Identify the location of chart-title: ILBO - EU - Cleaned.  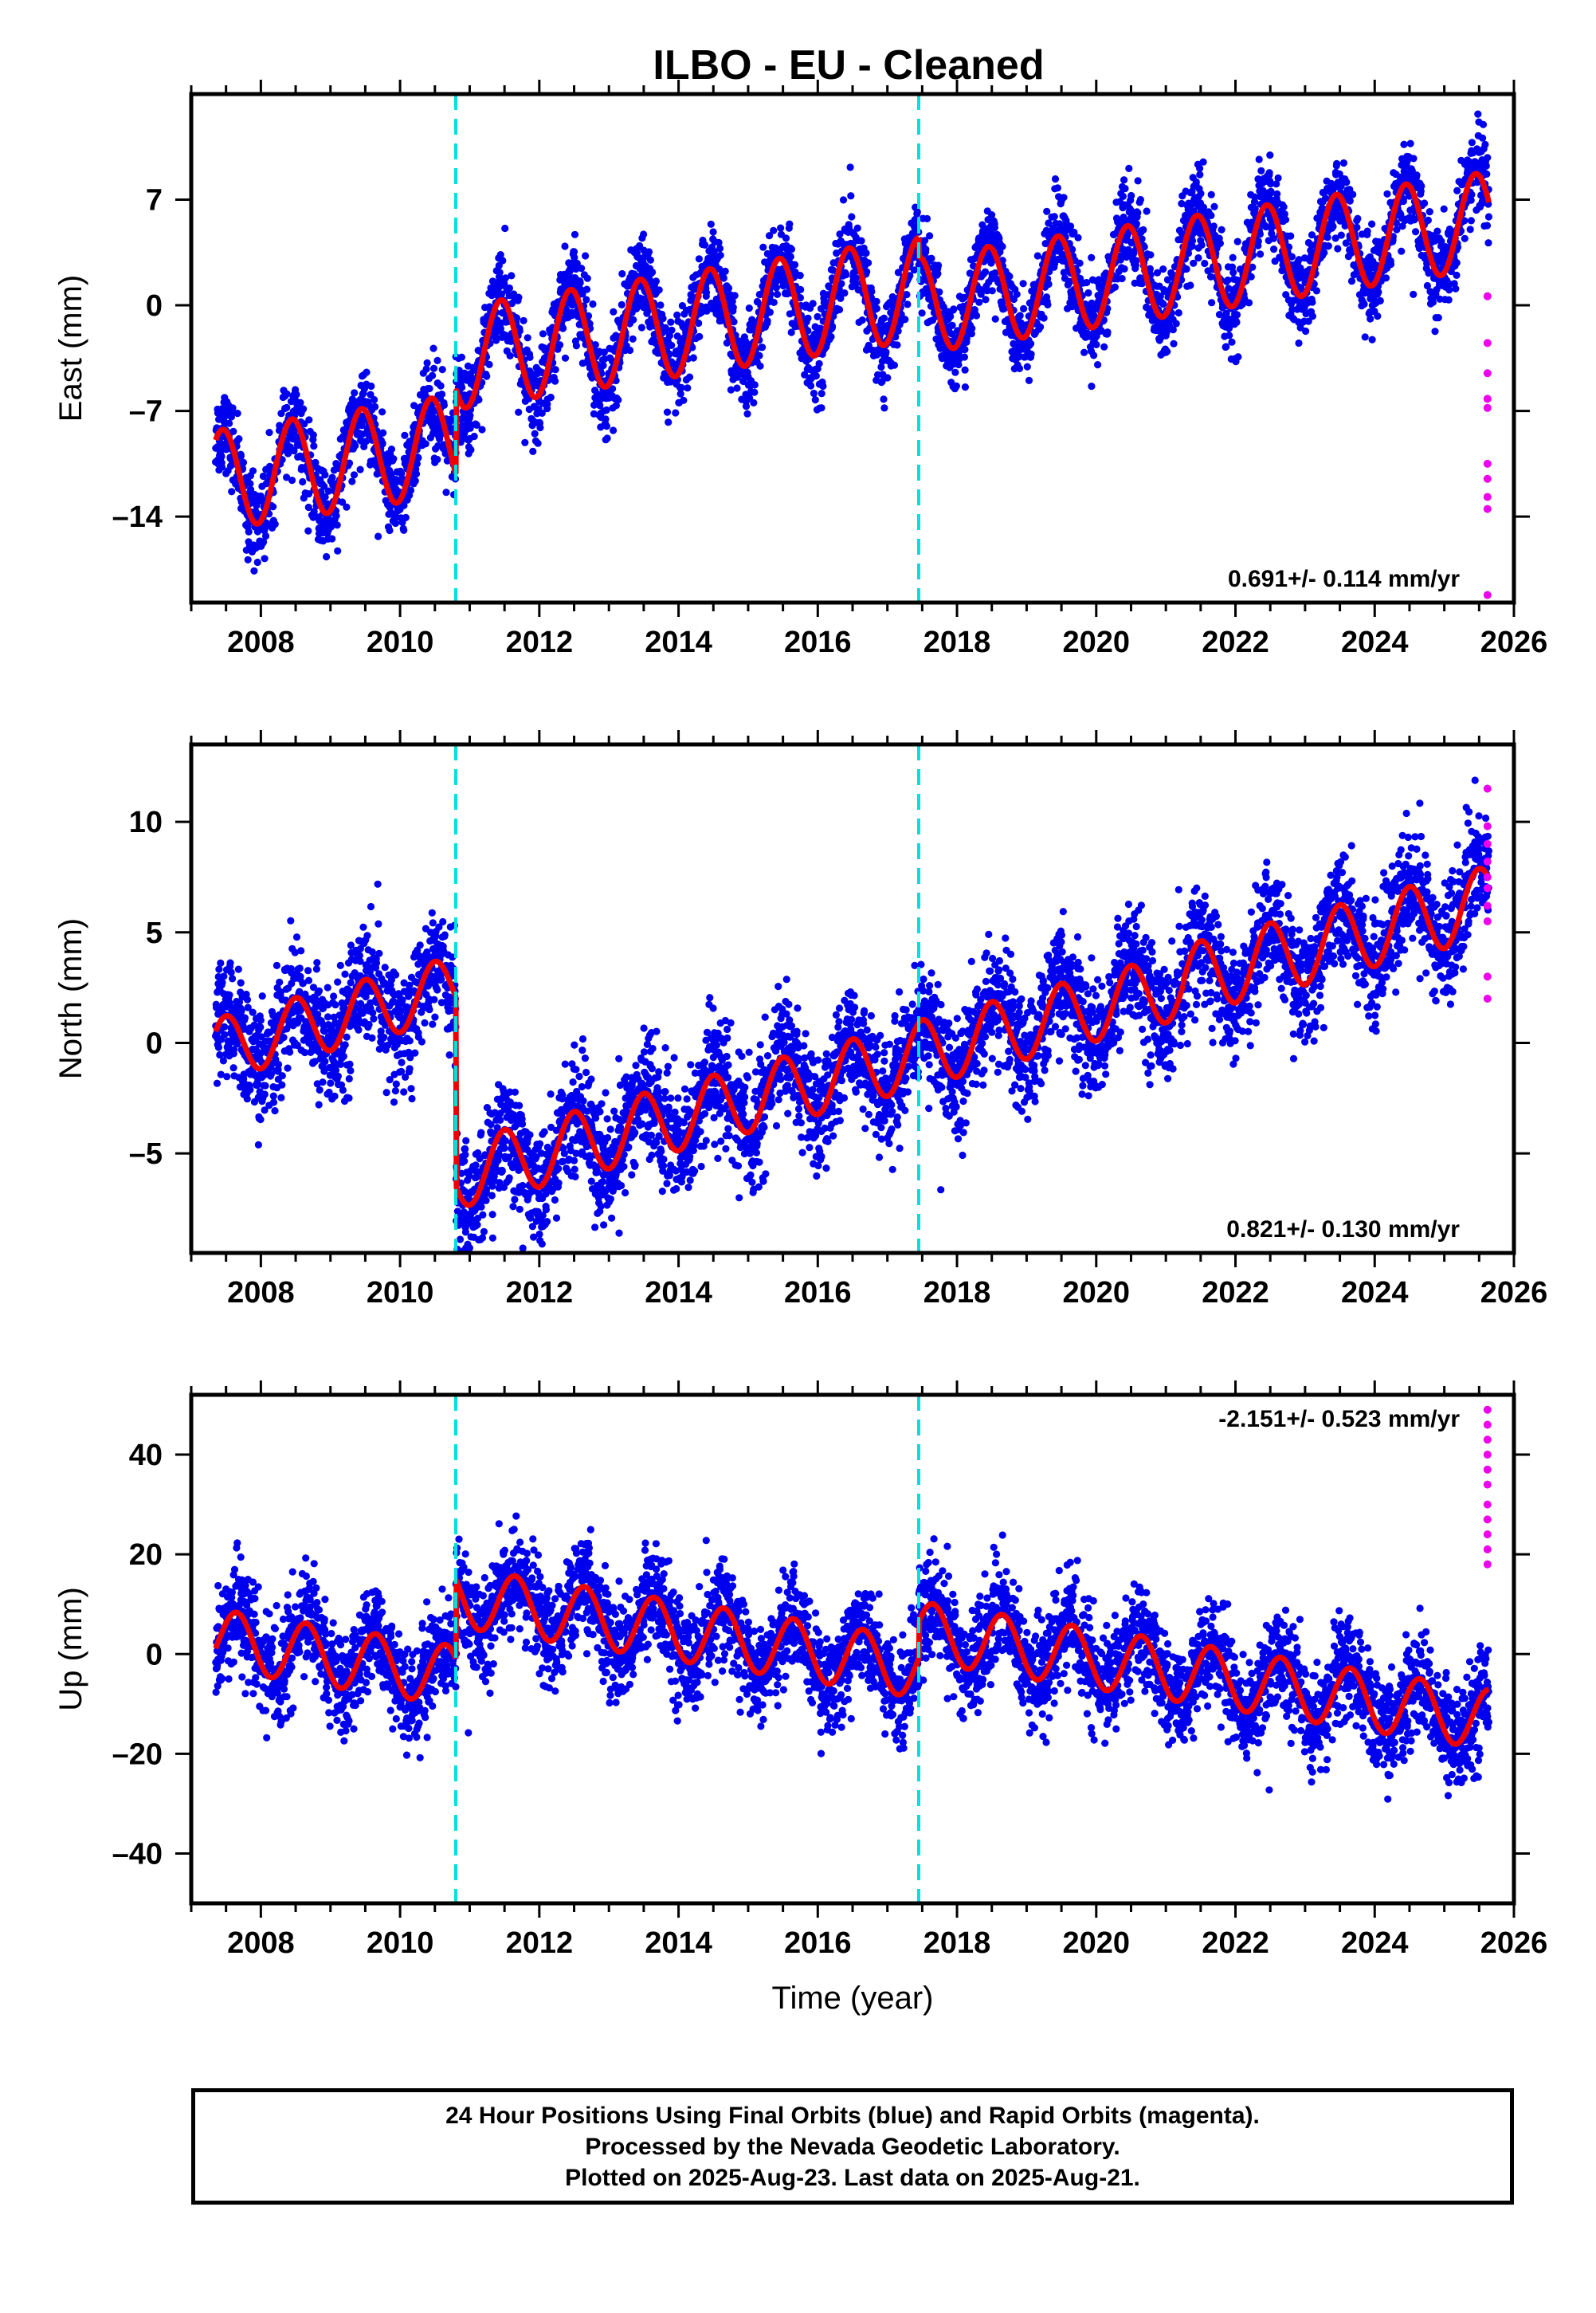
(849, 65).